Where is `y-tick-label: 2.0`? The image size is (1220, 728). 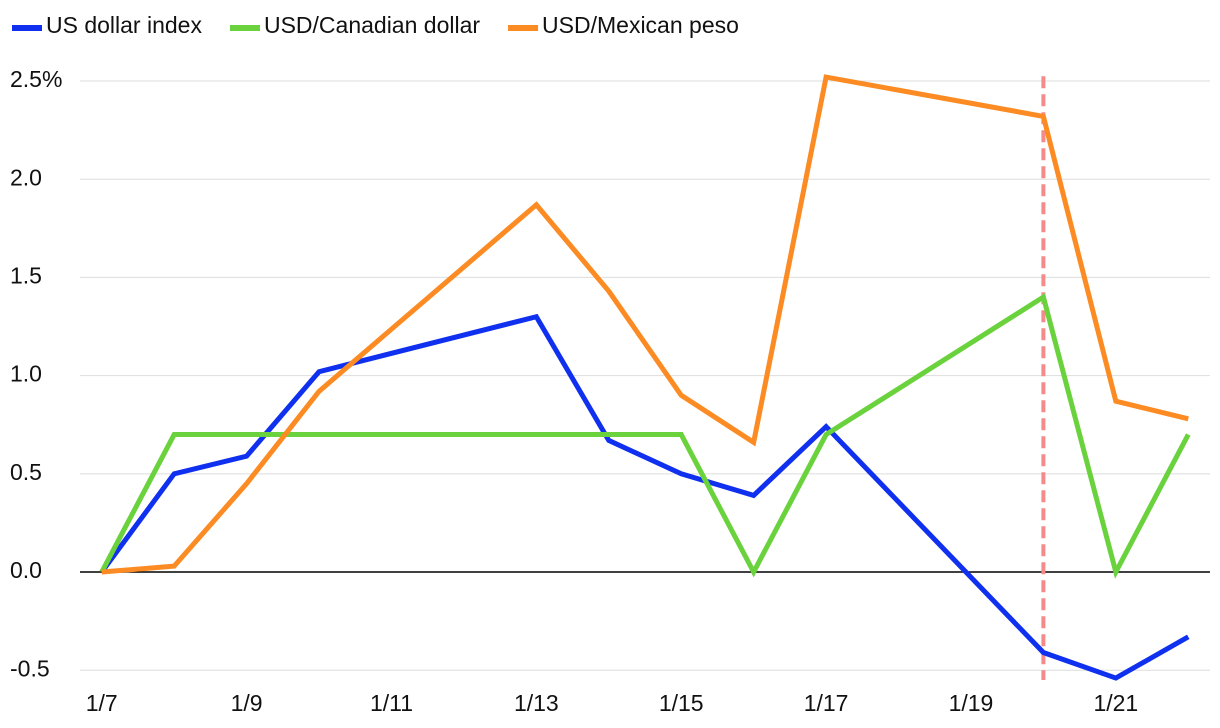
y-tick-label: 2.0 is located at coordinates (26, 177).